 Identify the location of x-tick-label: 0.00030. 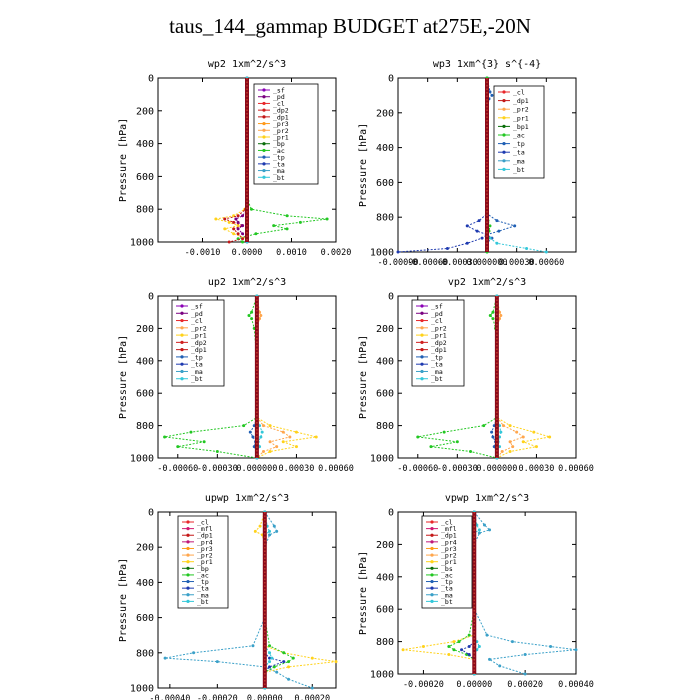
(537, 469).